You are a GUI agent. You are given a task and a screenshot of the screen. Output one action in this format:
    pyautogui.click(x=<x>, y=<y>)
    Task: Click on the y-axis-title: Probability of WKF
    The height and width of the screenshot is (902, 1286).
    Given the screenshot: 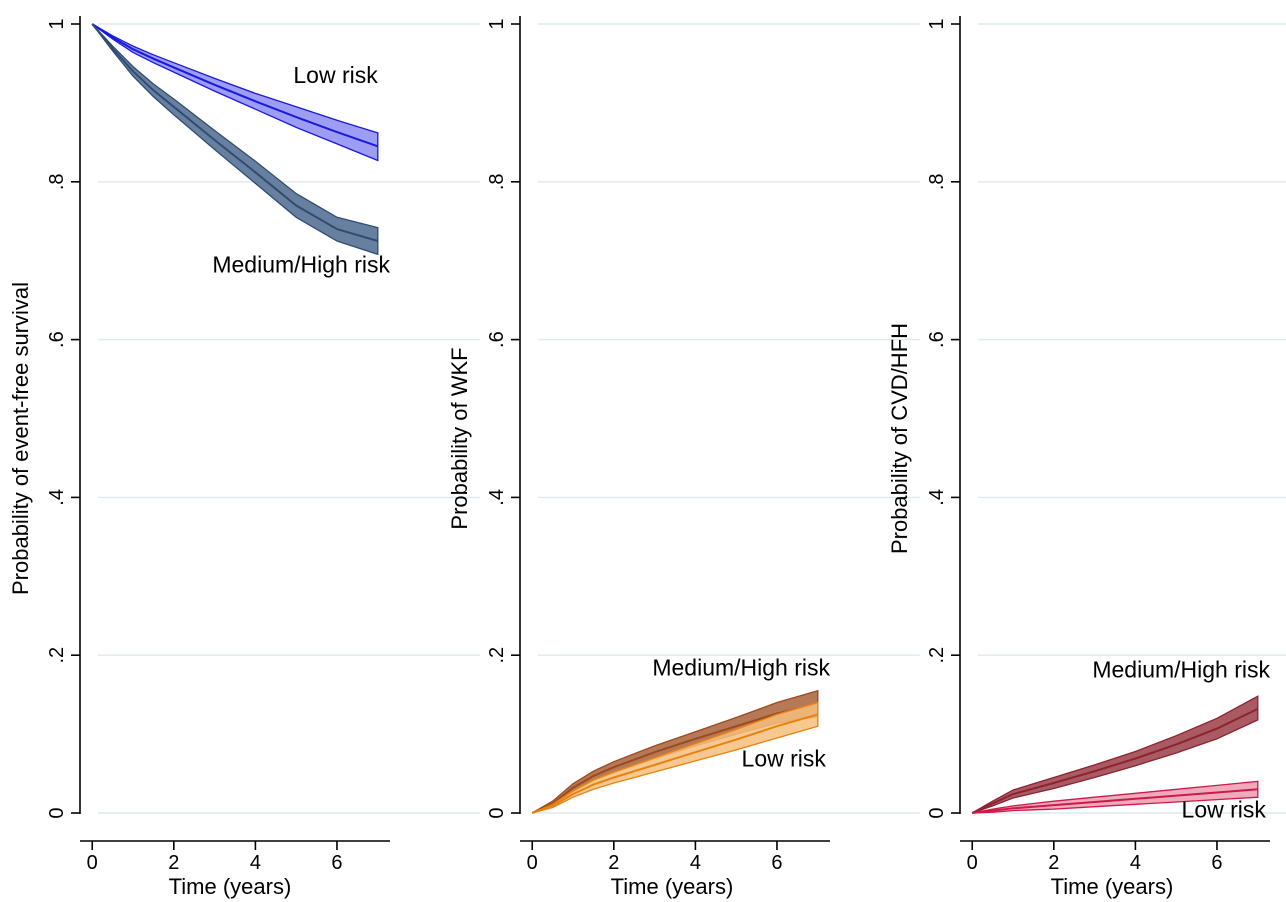 What is the action you would take?
    pyautogui.click(x=459, y=438)
    